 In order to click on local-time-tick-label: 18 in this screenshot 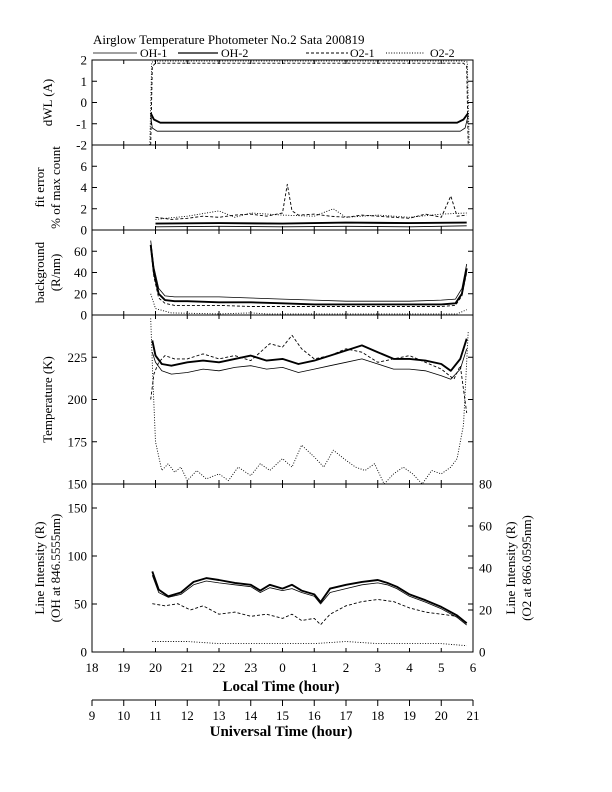, I will do `click(92, 667)`.